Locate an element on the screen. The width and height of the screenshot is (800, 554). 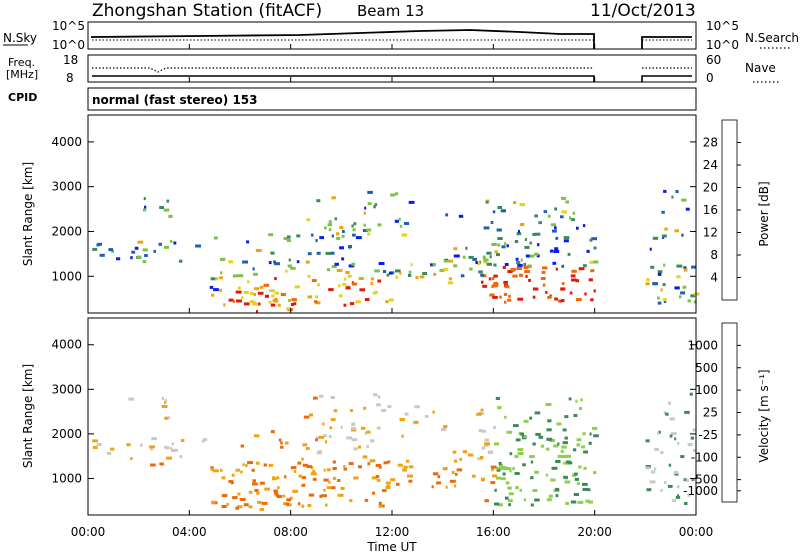
cpid-frame is located at coordinates (392, 99).